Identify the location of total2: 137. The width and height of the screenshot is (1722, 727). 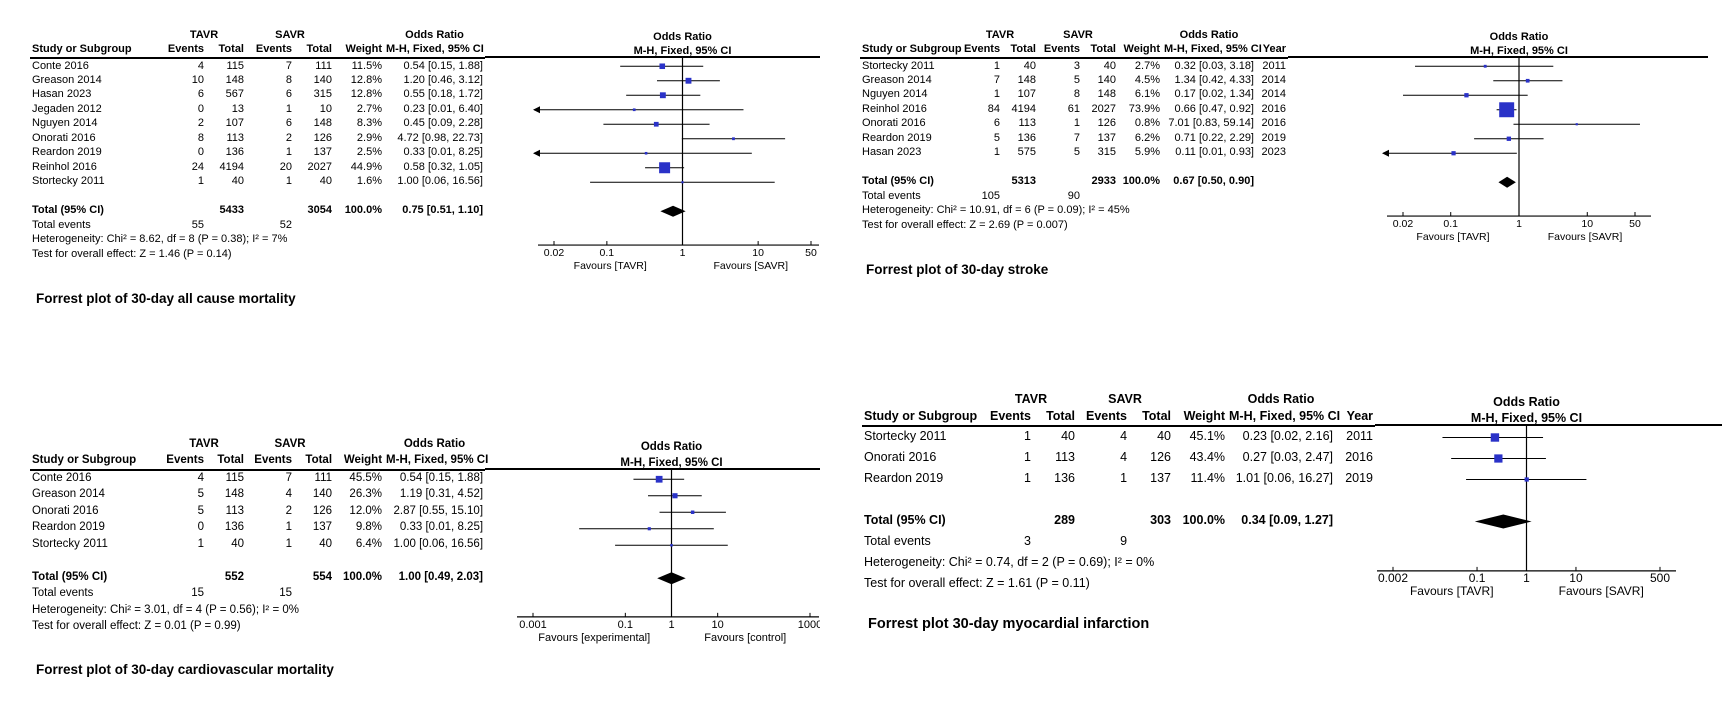
(322, 527).